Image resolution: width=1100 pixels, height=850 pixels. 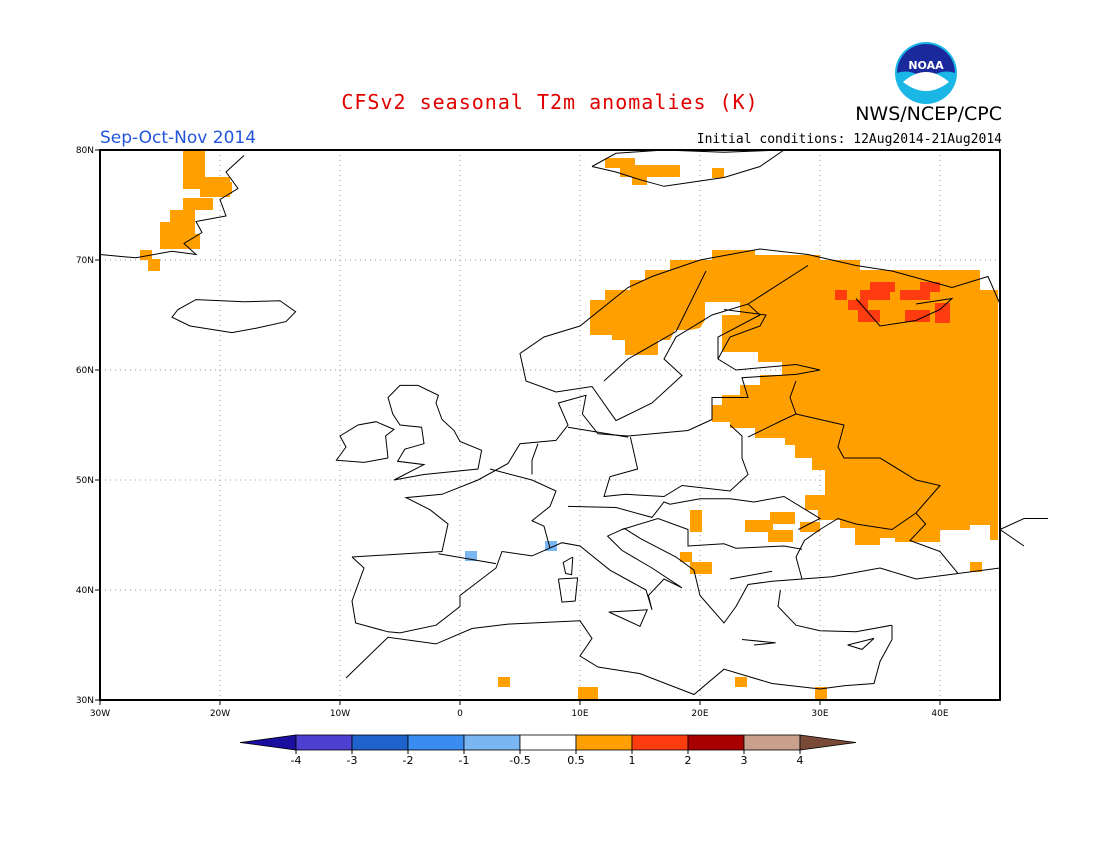 What do you see at coordinates (85, 371) in the screenshot?
I see `lat-tick-label: 60N` at bounding box center [85, 371].